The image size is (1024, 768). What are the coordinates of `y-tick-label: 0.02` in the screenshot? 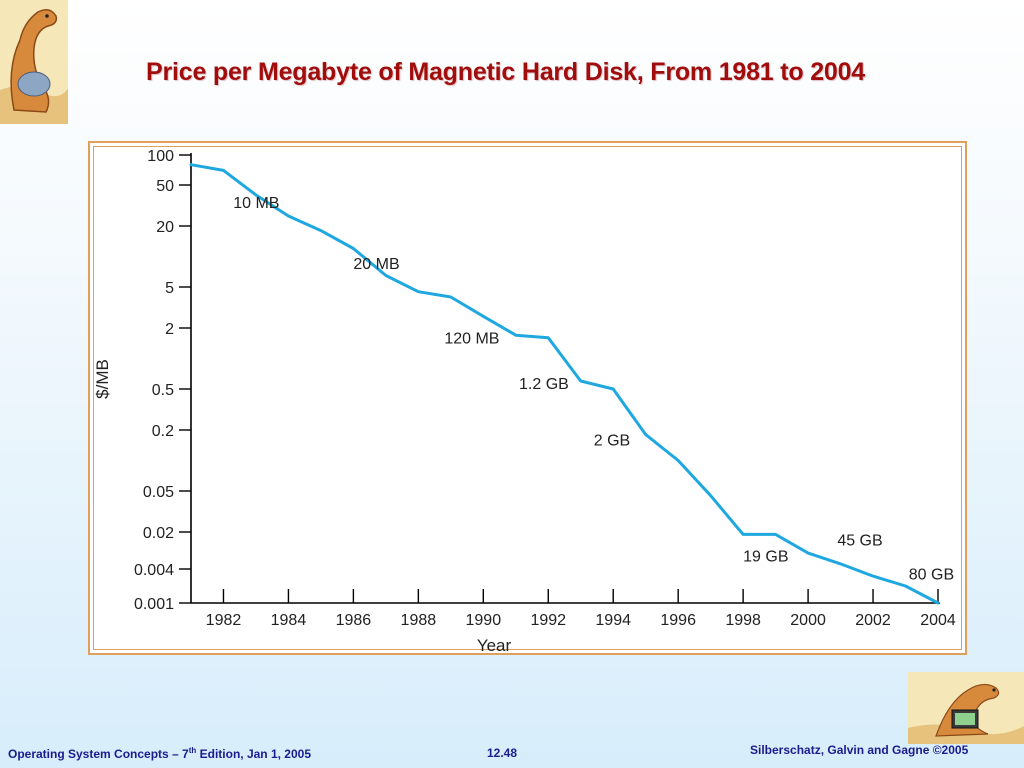 It's located at (158, 533).